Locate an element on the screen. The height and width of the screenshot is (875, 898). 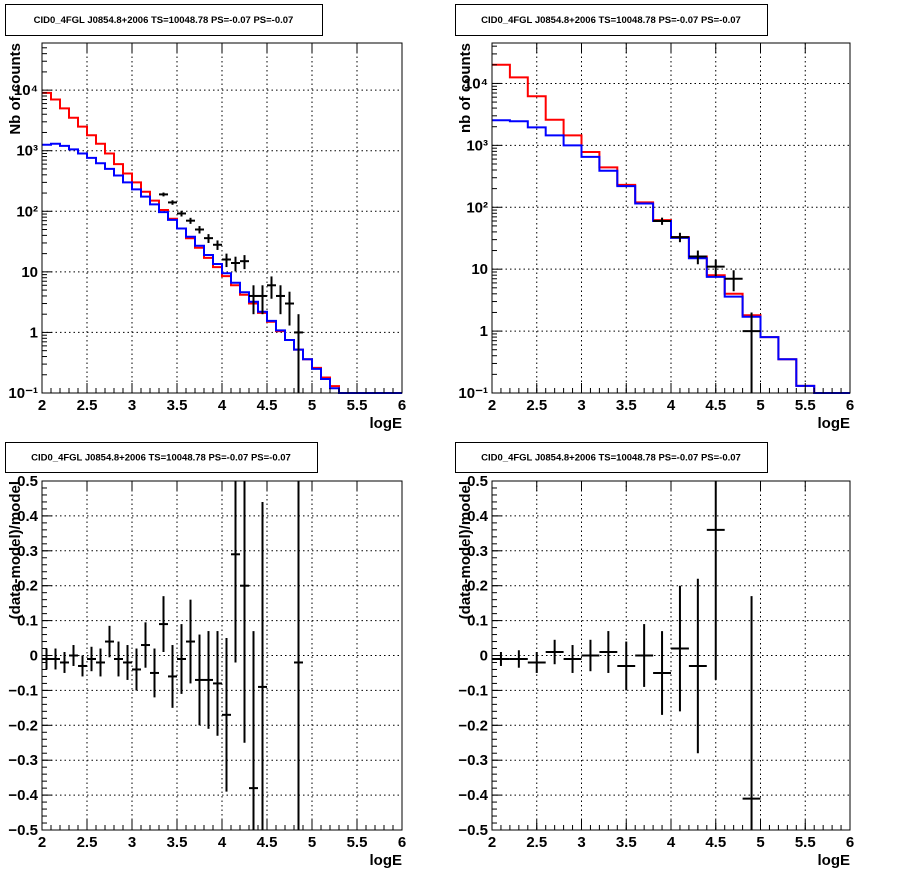
model-histogram-blue is located at coordinates (222, 268).